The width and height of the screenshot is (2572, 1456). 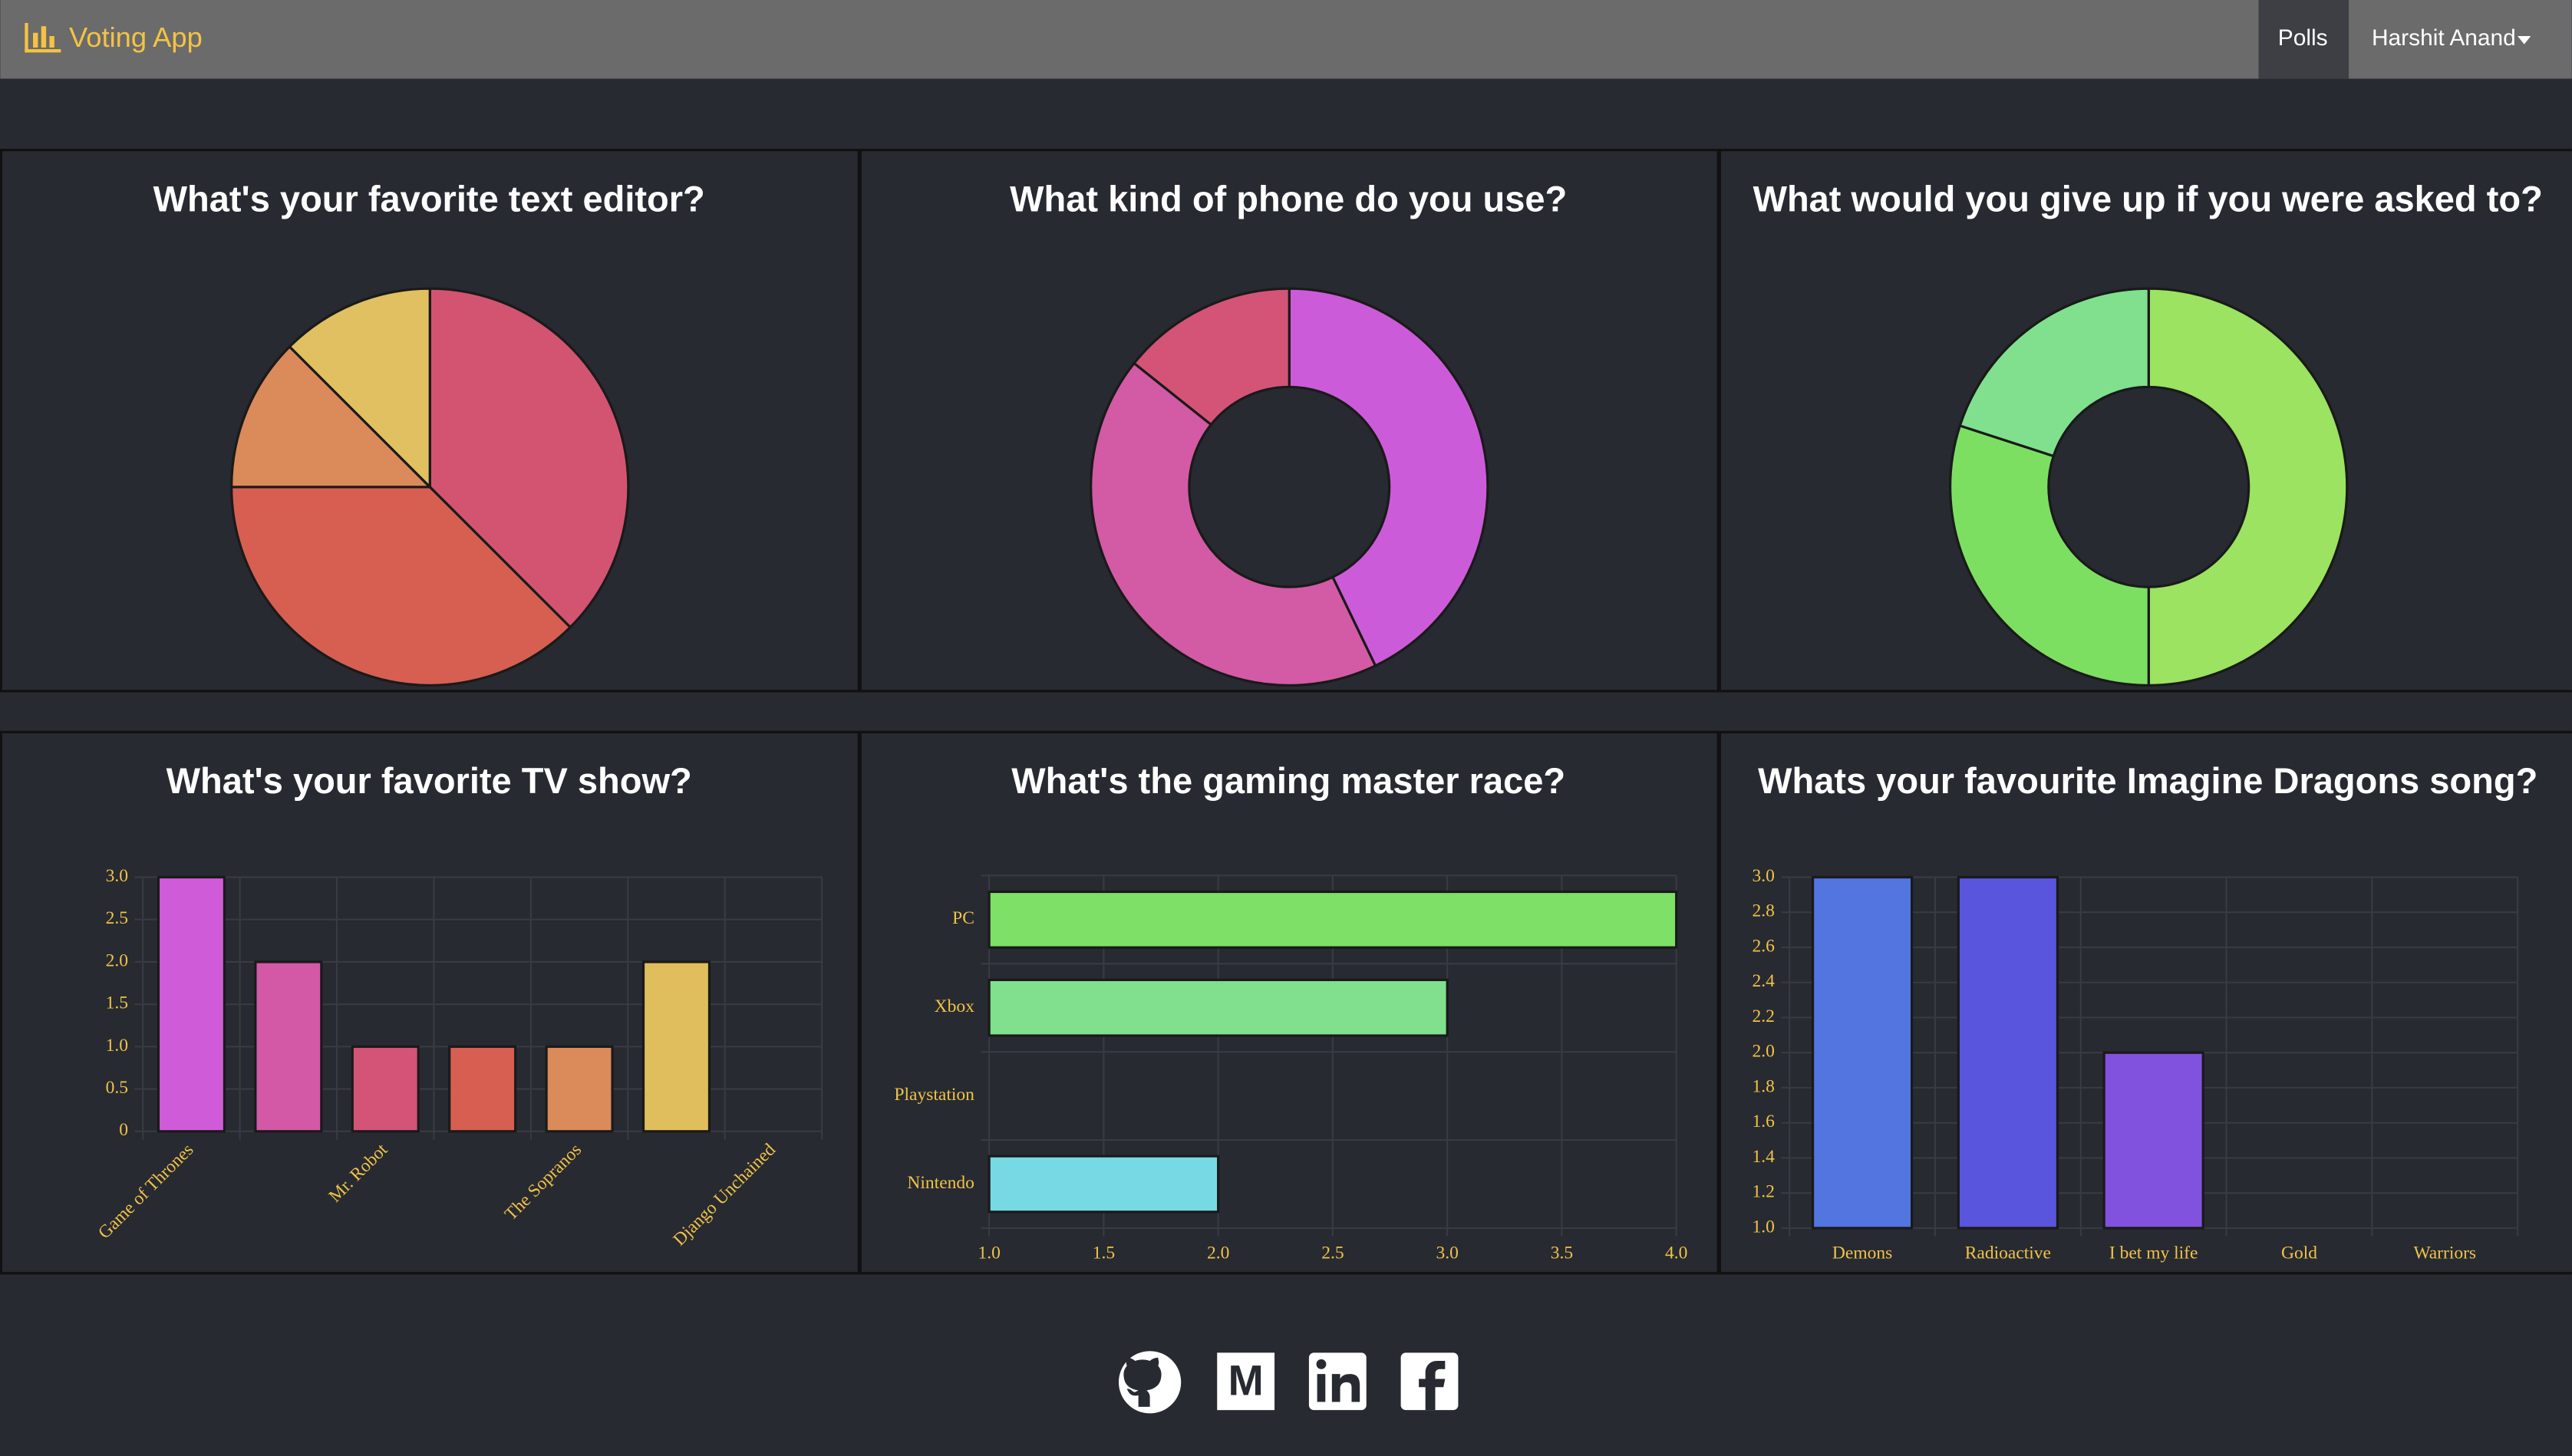 What do you see at coordinates (117, 1003) in the screenshot?
I see `y-tick-label: 1.5` at bounding box center [117, 1003].